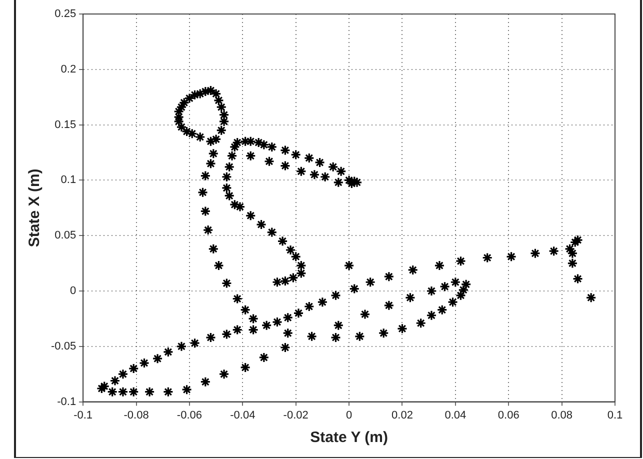 This screenshot has width=643, height=459. Describe the element at coordinates (68, 69) in the screenshot. I see `y-tick-label: 0.2` at that location.